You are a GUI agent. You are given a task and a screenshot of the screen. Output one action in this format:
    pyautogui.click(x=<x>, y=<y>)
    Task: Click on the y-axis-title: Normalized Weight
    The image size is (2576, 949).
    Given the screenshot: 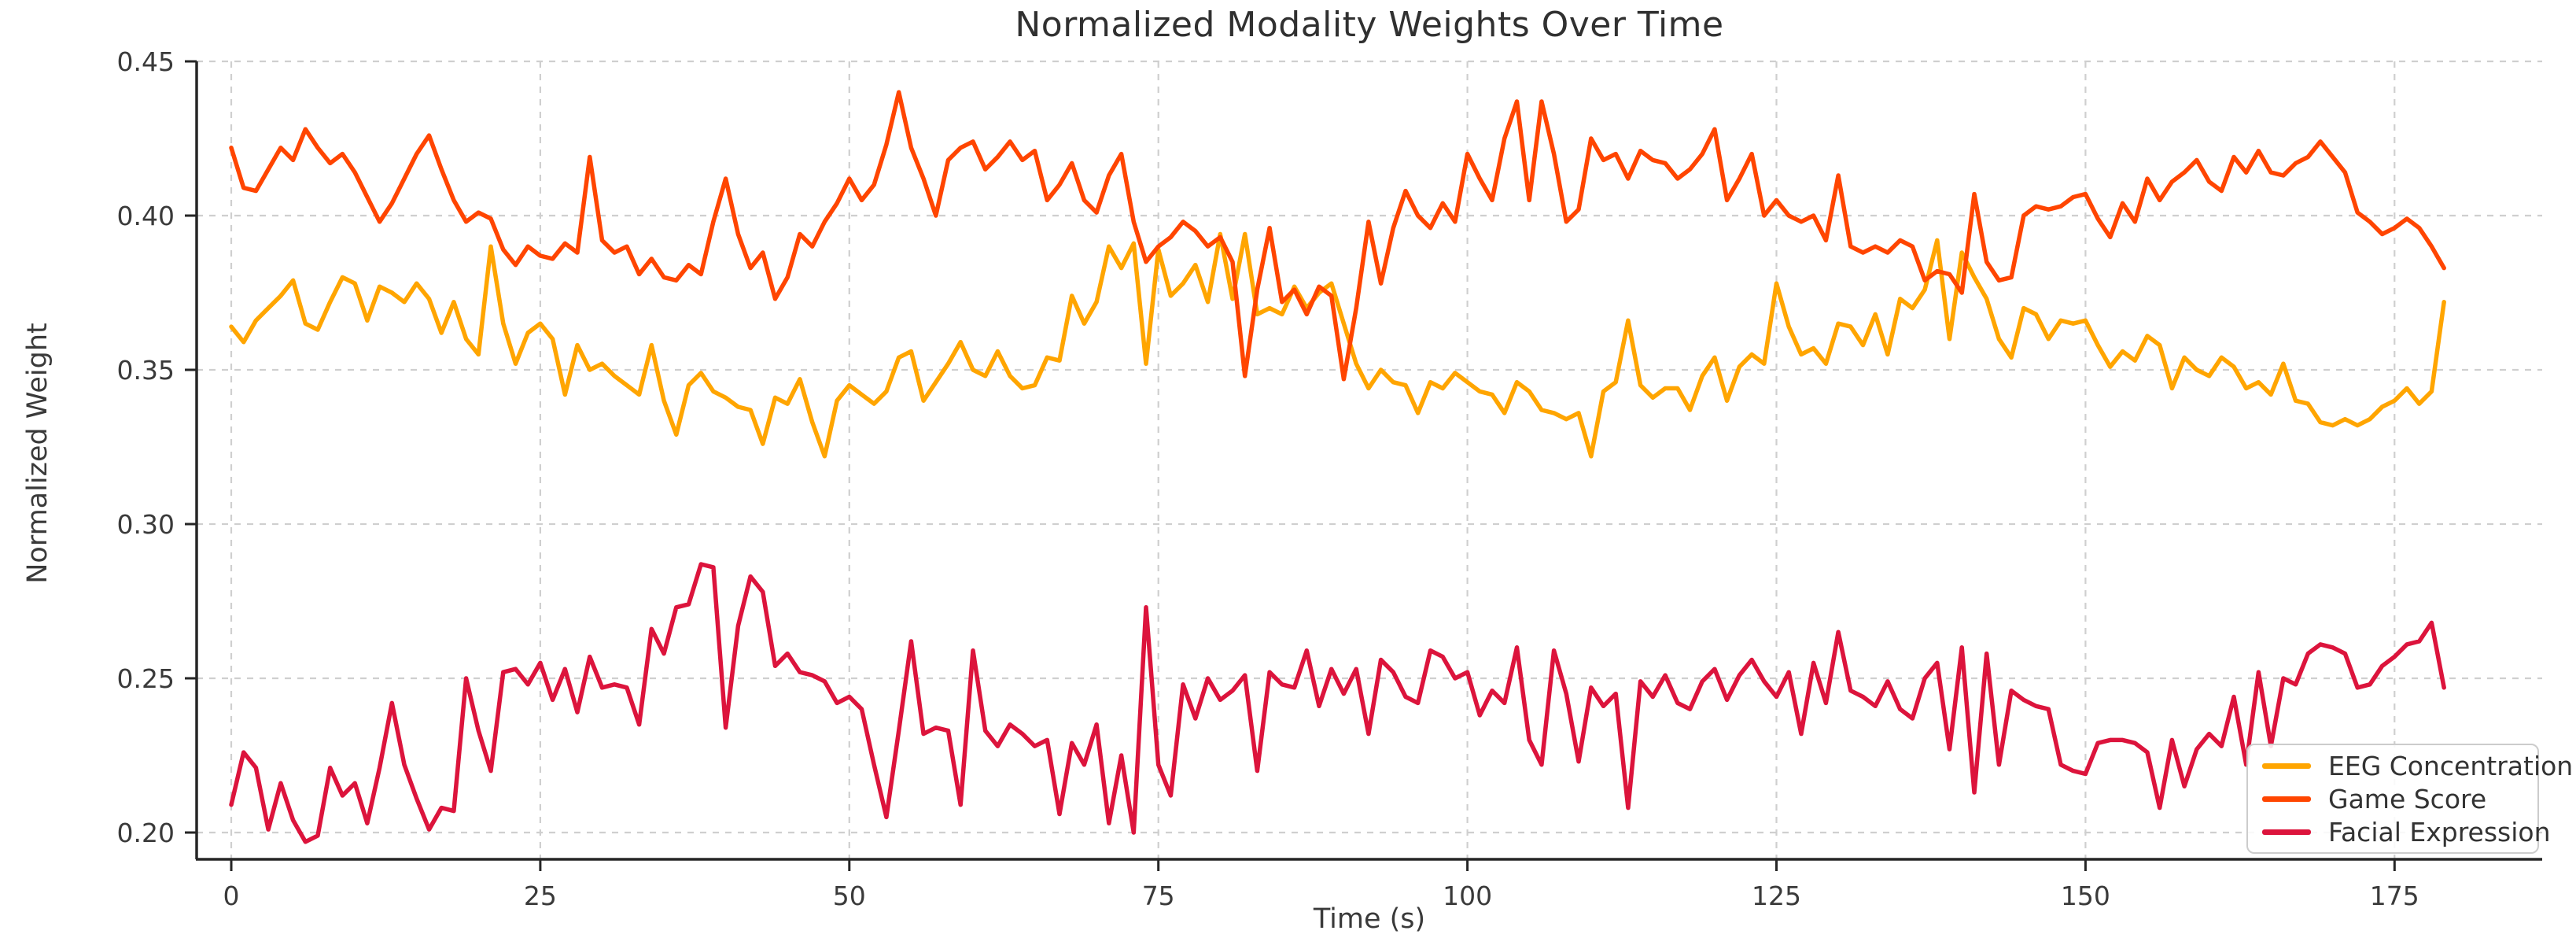 What is the action you would take?
    pyautogui.click(x=37, y=453)
    